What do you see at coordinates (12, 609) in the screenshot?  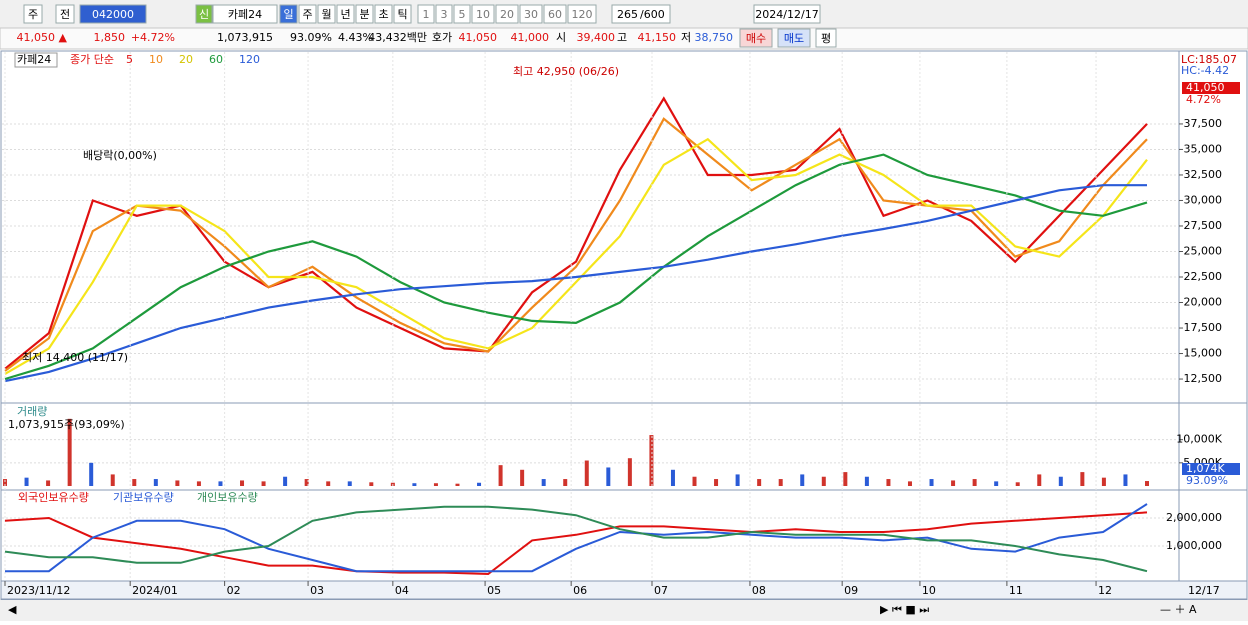 I see `scroll-left: ◀` at bounding box center [12, 609].